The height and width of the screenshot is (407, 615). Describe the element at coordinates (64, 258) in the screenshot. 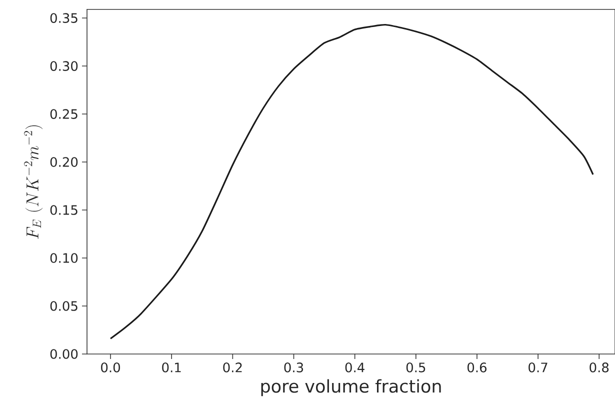

I see `y-tick-label: 0.10` at that location.